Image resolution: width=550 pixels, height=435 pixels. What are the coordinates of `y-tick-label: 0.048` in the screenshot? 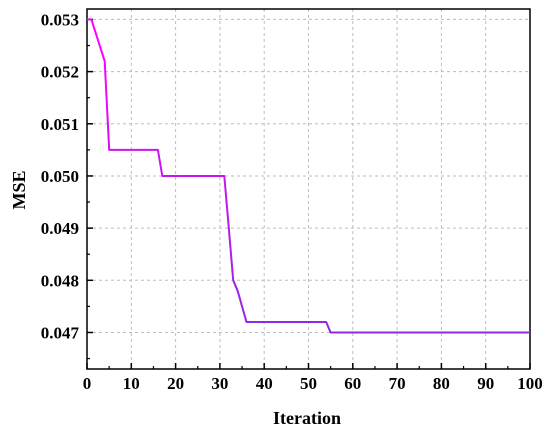 It's located at (60, 280).